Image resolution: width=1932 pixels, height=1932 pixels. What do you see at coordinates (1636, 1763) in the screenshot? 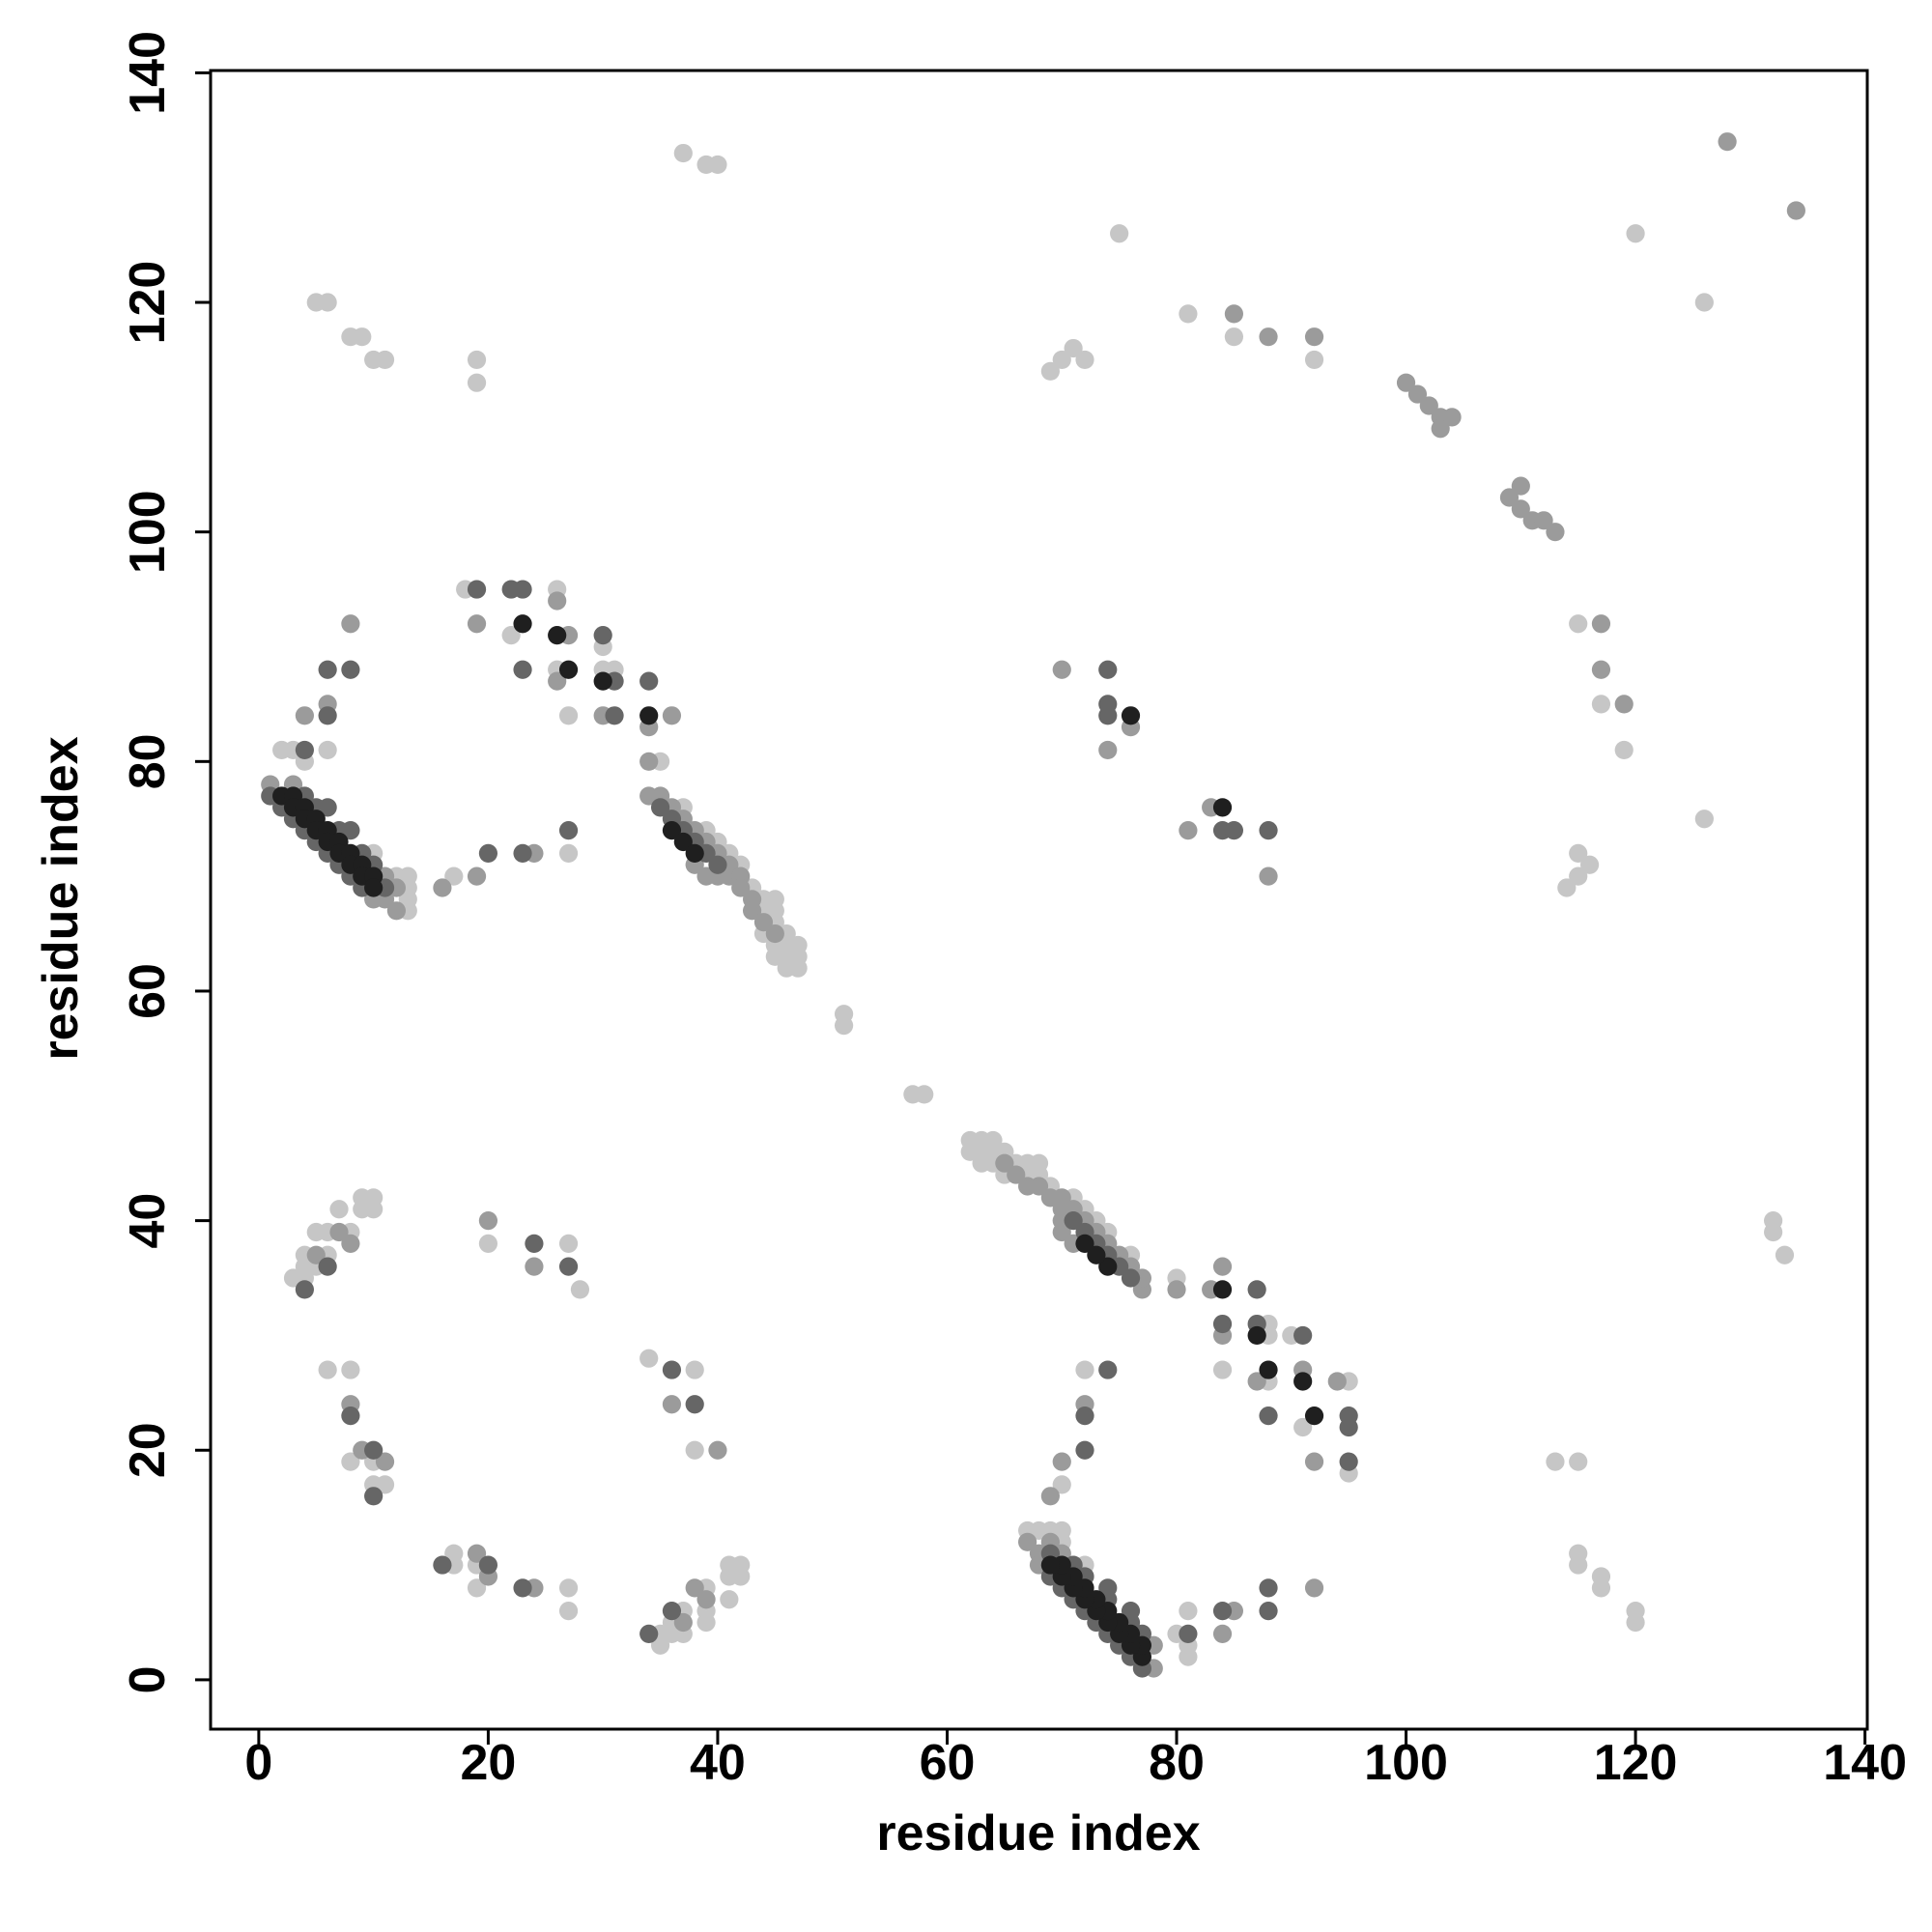
I see `x-tick-label: 120` at bounding box center [1636, 1763].